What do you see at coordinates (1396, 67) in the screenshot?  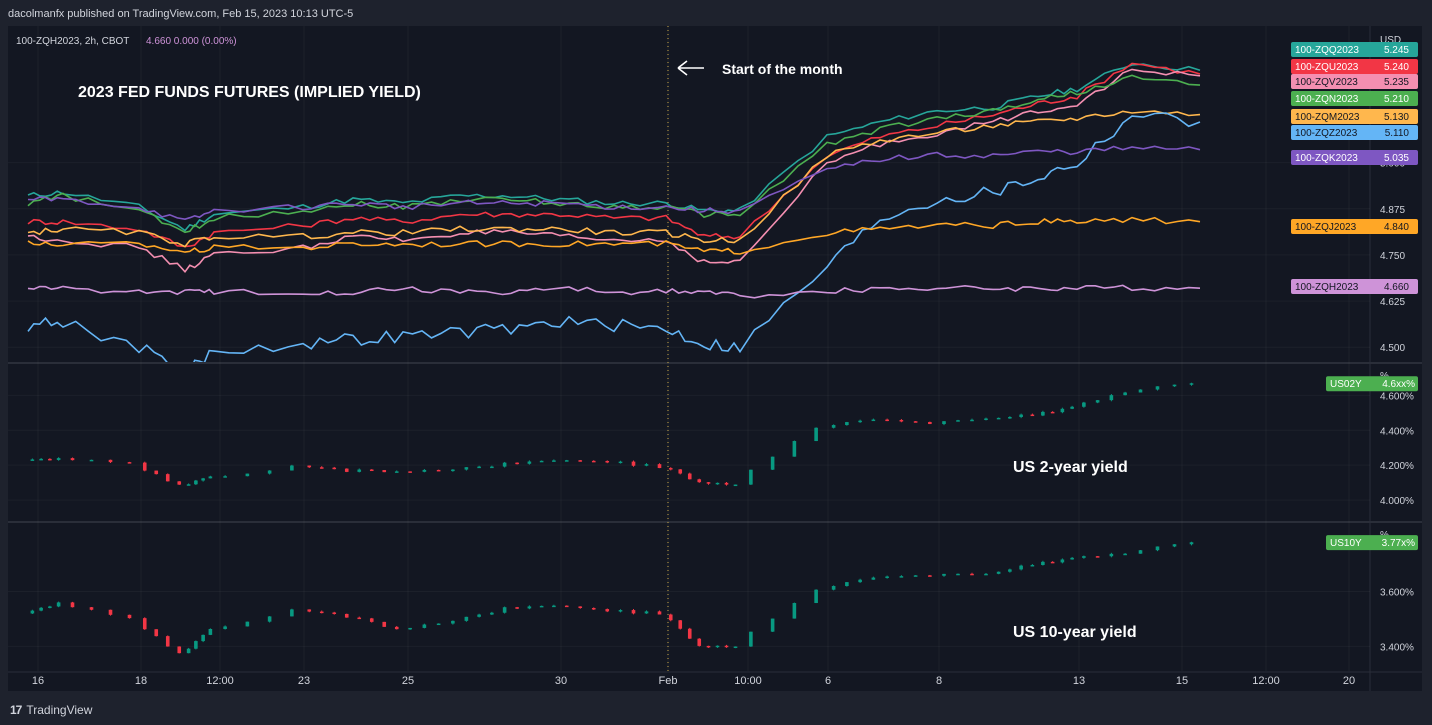 I see `price-label-value: 5.240` at bounding box center [1396, 67].